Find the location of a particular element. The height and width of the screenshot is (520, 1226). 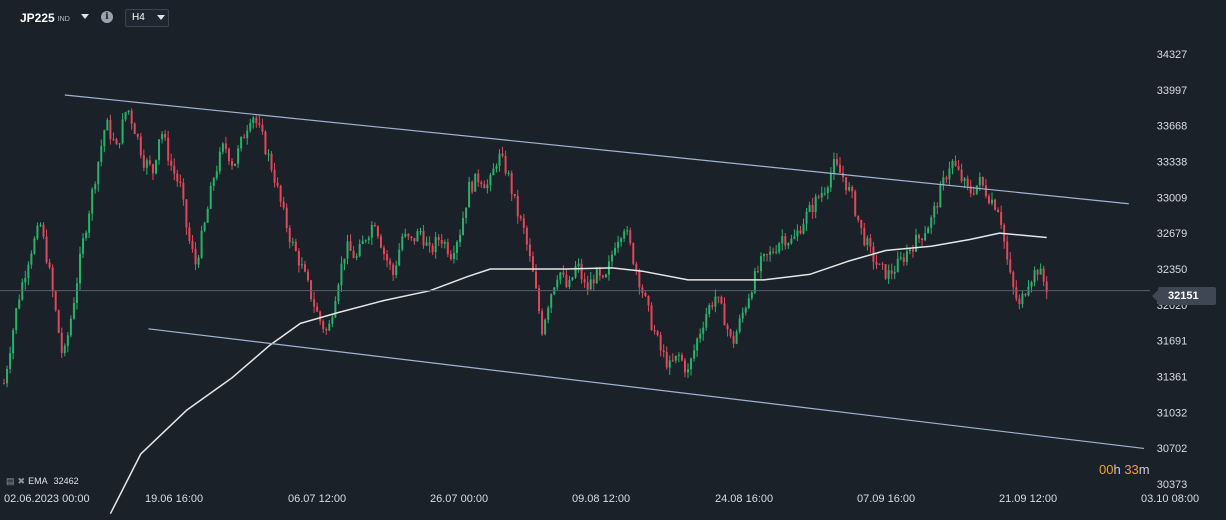

symbol-selector: JP225 IND is located at coordinates (45, 18).